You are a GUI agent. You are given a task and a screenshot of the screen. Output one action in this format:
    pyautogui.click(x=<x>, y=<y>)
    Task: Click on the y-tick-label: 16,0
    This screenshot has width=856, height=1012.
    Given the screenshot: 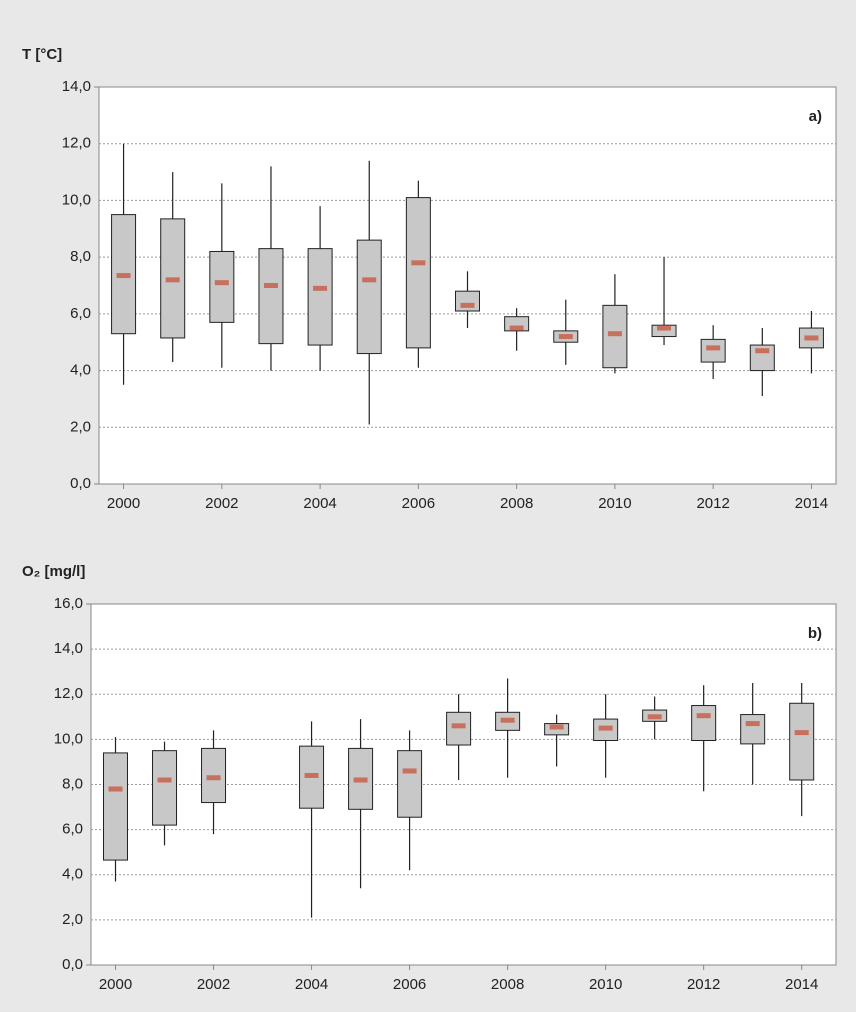 What is the action you would take?
    pyautogui.click(x=68, y=603)
    